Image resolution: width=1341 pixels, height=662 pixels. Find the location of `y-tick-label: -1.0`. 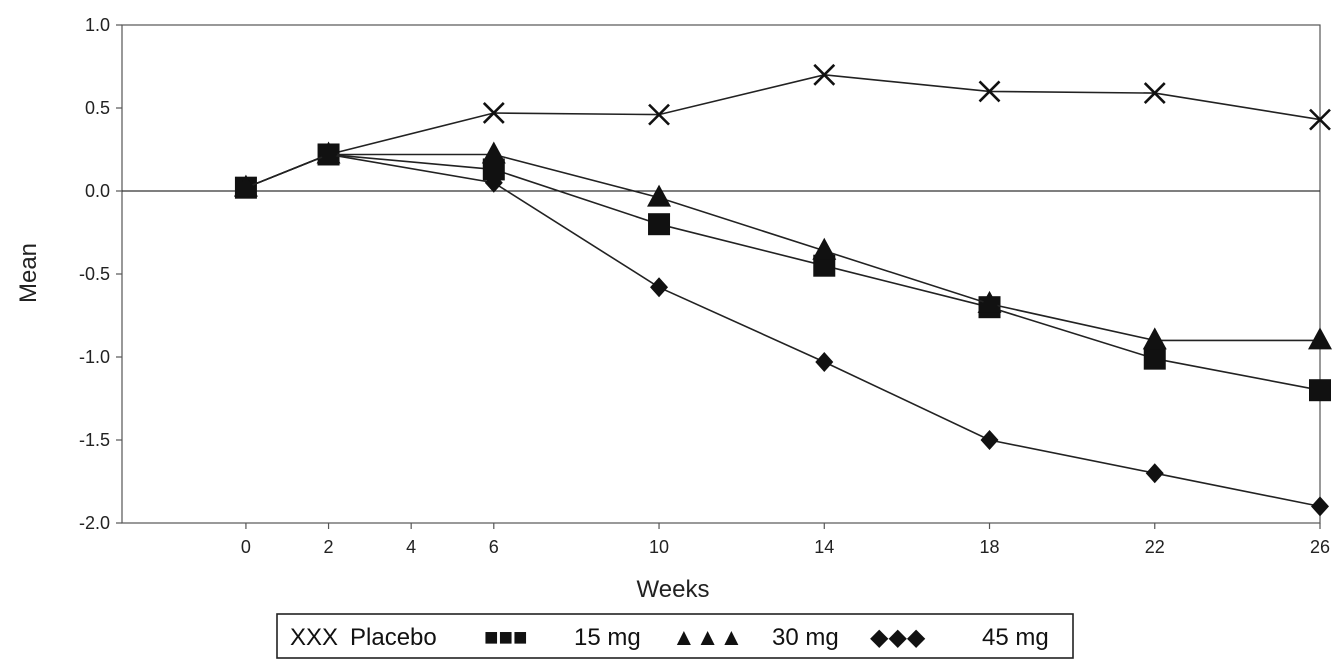

y-tick-label: -1.0 is located at coordinates (94, 357).